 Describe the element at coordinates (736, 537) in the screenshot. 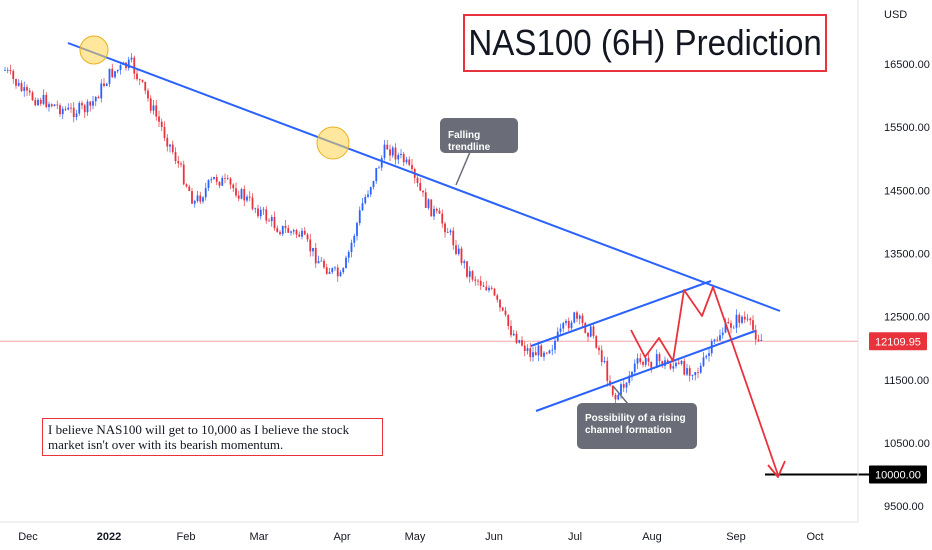

I see `x-tick-label: Sep` at that location.